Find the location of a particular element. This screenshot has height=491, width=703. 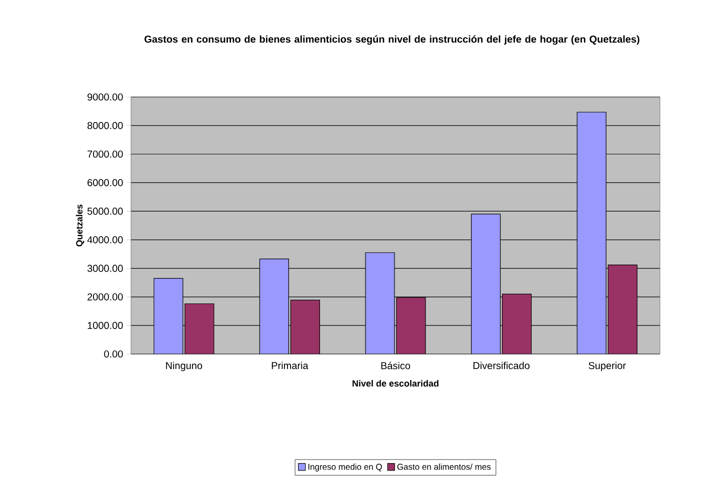

y-tick-label: 1000.00 is located at coordinates (105, 325).